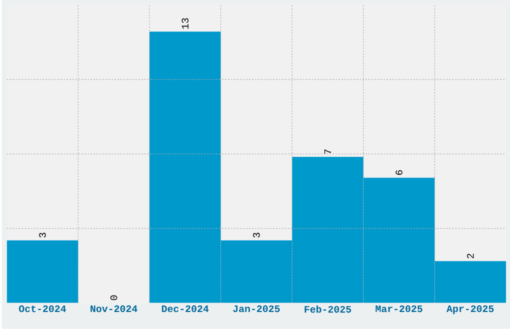 This screenshot has height=329, width=510. What do you see at coordinates (399, 172) in the screenshot?
I see `data-label: 6` at bounding box center [399, 172].